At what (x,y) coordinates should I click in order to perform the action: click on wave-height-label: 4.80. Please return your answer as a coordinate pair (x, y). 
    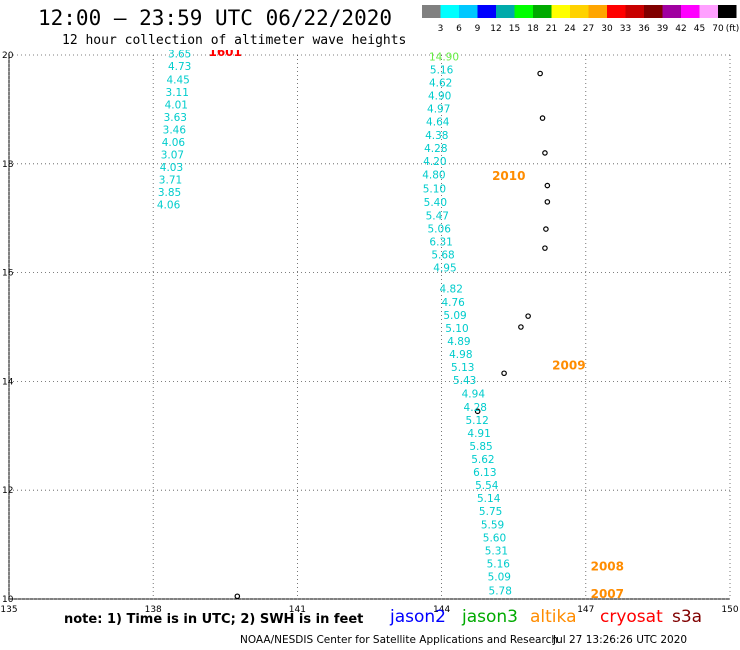
    Looking at the image, I should click on (433, 175).